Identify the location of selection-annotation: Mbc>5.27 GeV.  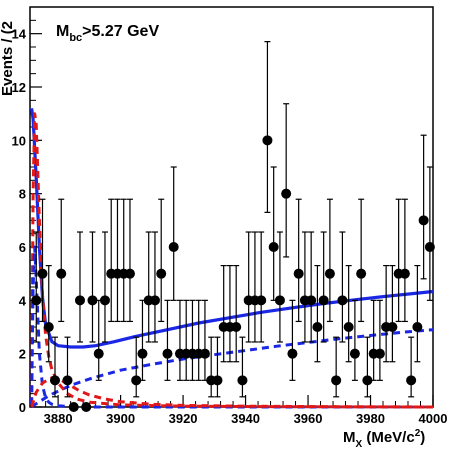
(107, 33).